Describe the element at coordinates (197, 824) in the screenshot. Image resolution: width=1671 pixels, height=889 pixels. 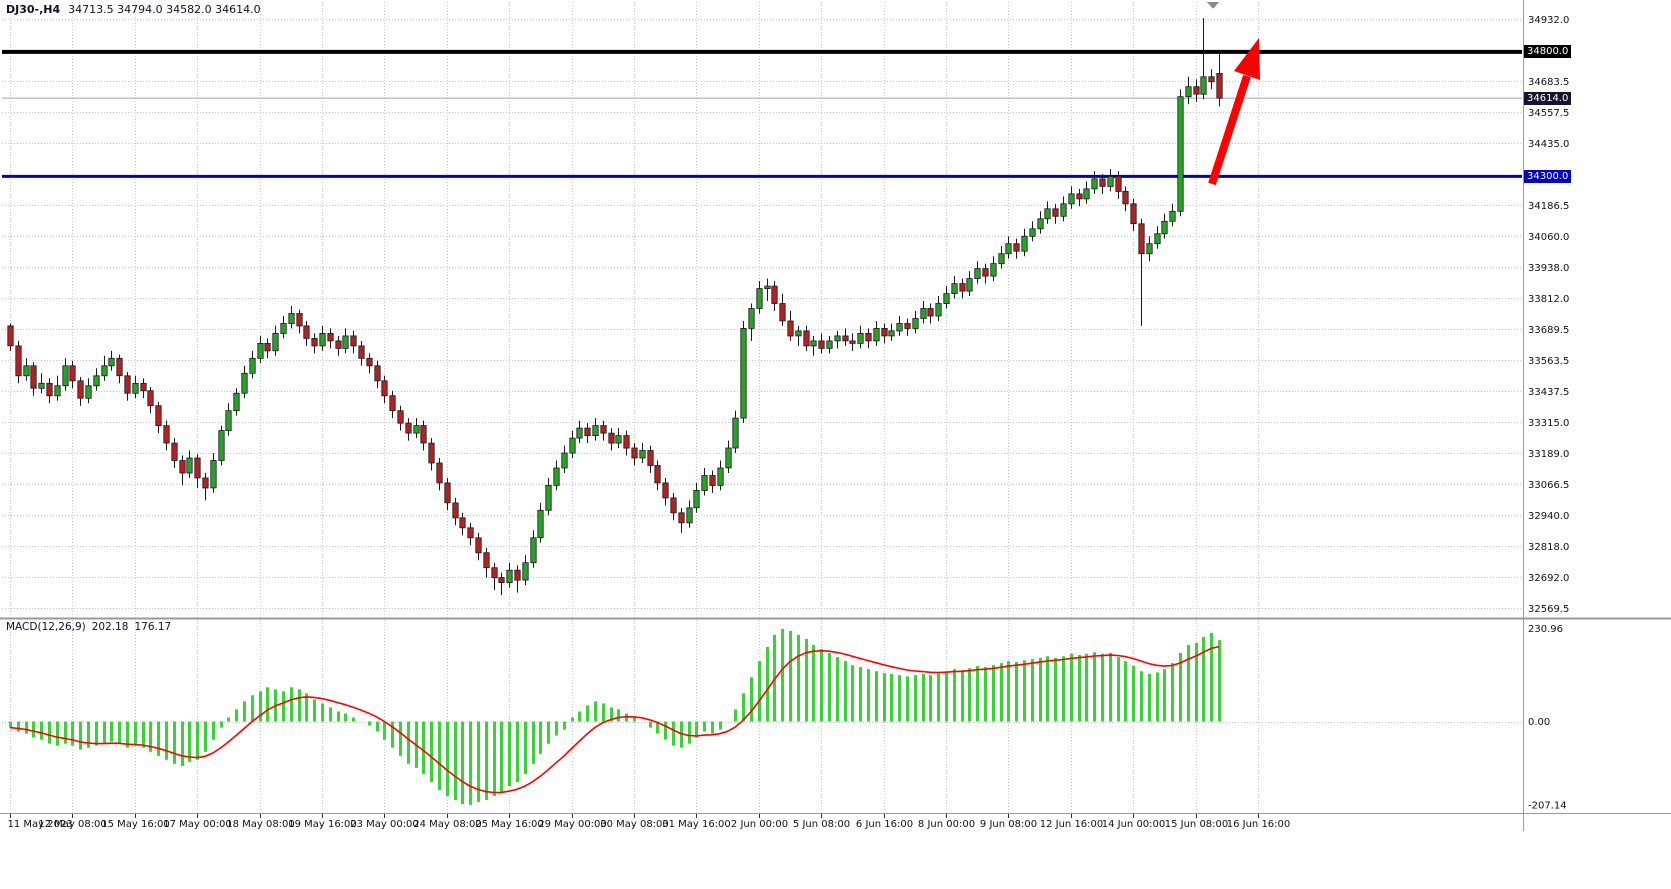
I see `time-axis-label: 17 May 00:00` at that location.